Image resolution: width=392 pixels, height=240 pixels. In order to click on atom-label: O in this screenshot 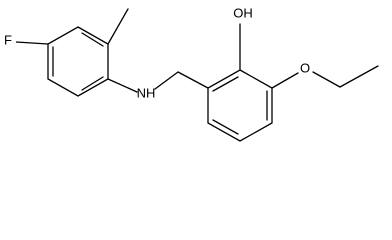, I will do `click(305, 67)`.